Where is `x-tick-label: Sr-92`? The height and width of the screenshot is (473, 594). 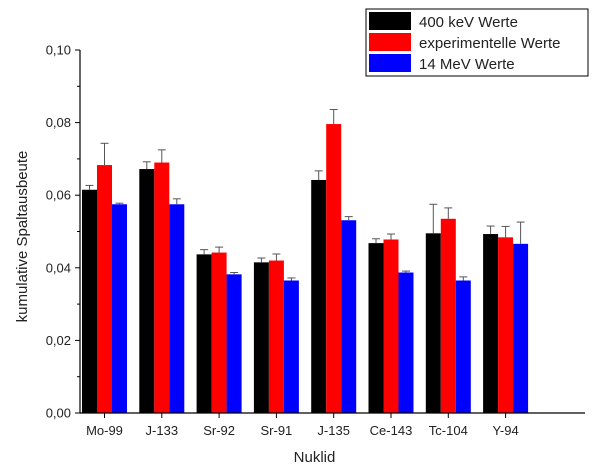 x-tick-label: Sr-92 is located at coordinates (219, 430).